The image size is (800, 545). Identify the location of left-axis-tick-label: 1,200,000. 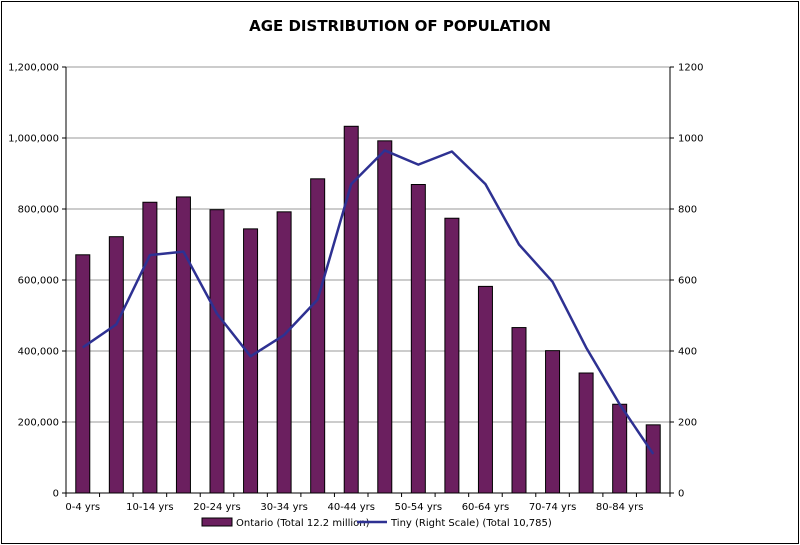
(33, 68).